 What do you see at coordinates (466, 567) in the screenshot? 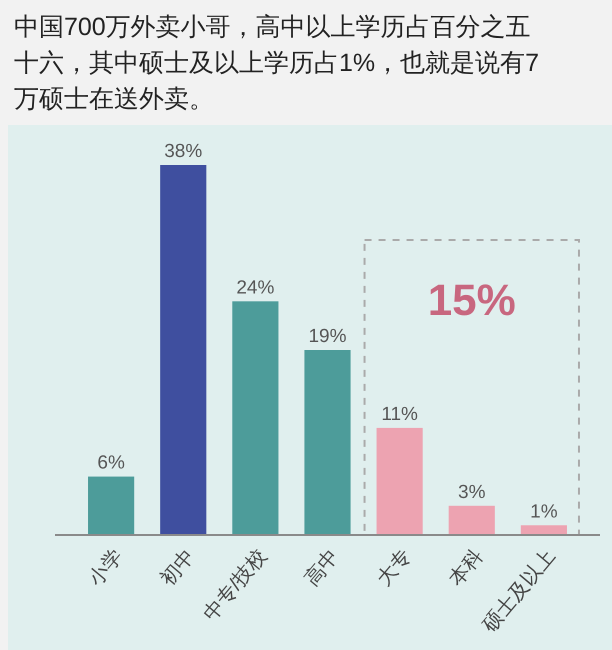
I see `x-tick-label: 本科` at bounding box center [466, 567].